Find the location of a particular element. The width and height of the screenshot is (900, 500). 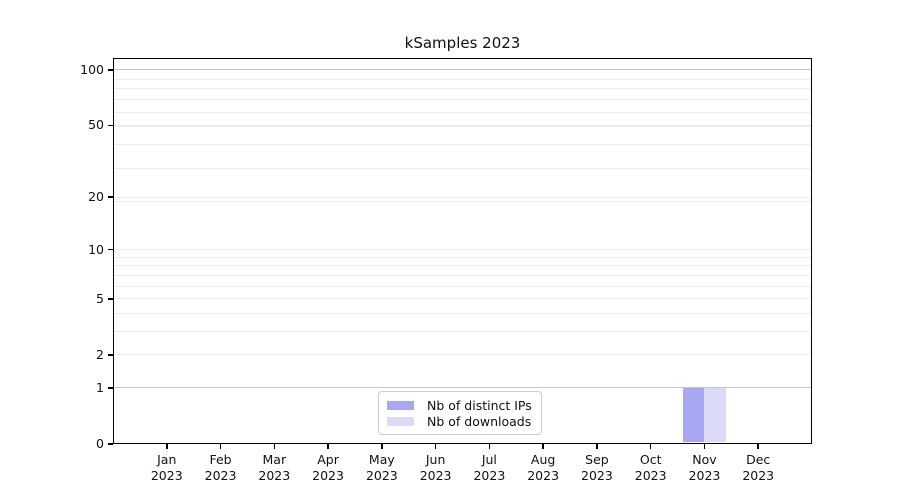

y-tick-label: 1 is located at coordinates (100, 387).